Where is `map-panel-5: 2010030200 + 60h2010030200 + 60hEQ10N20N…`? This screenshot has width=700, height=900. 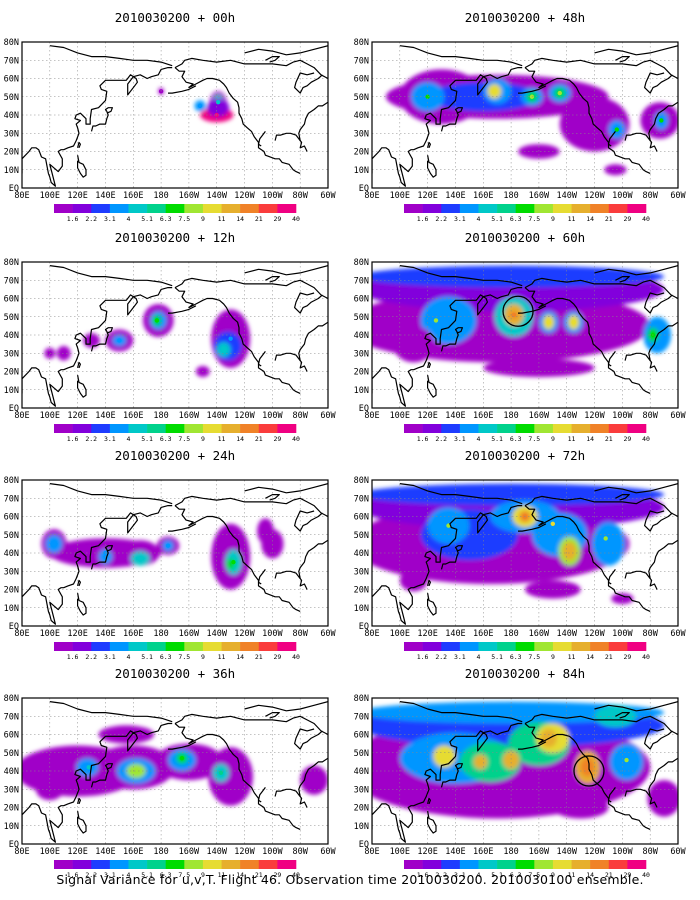
map-panel-5: 2010030200 + 60h2010030200 + 60hEQ10N20N… is located at coordinates (520, 336).